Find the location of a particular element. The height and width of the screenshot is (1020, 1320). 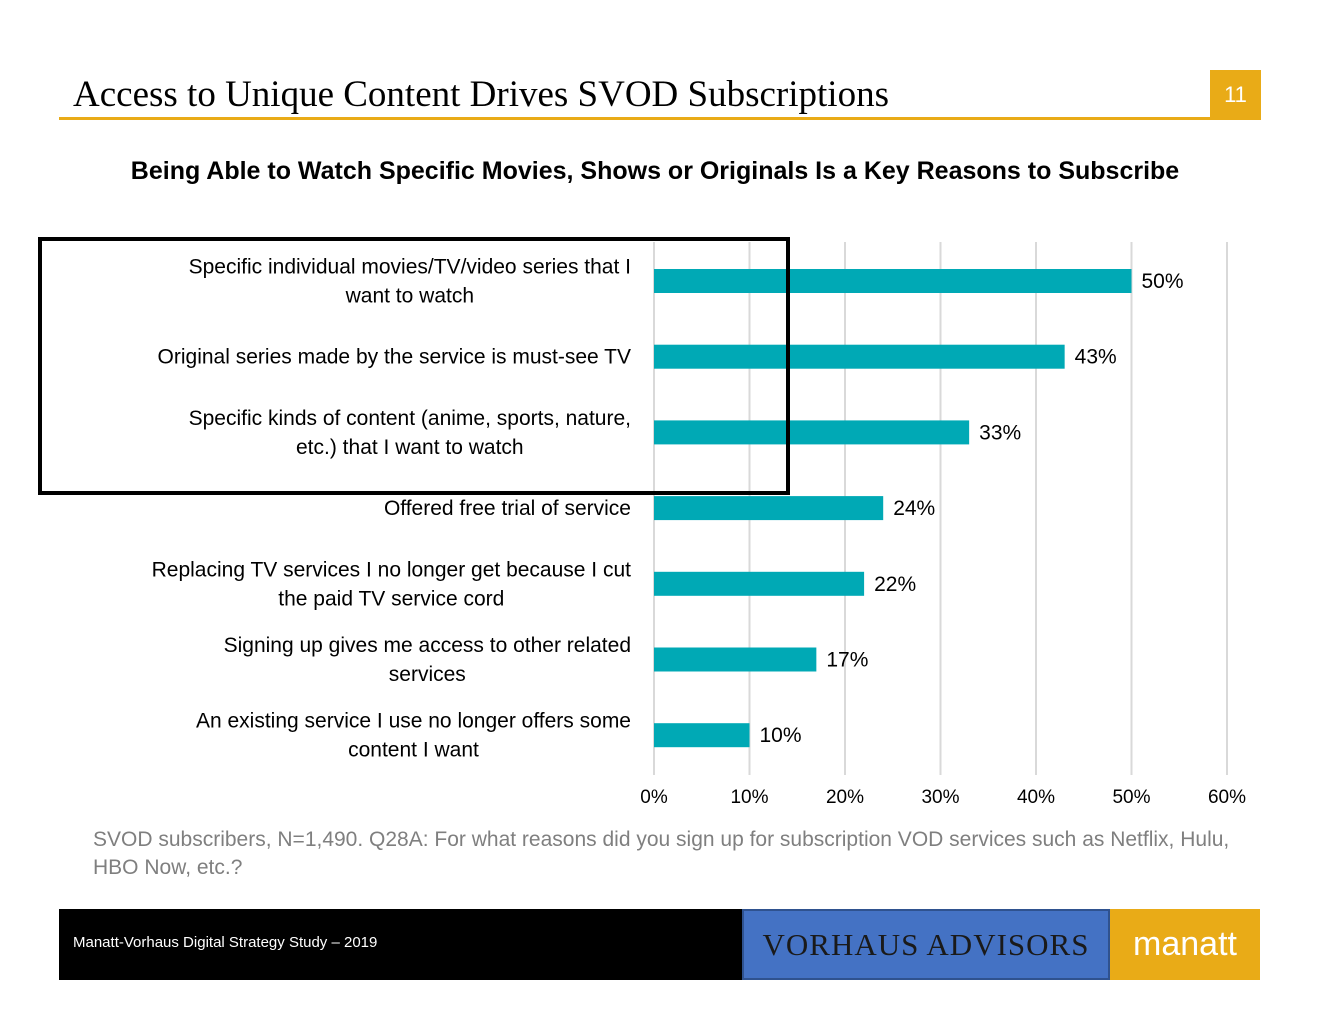

highlight-box is located at coordinates (414, 366).